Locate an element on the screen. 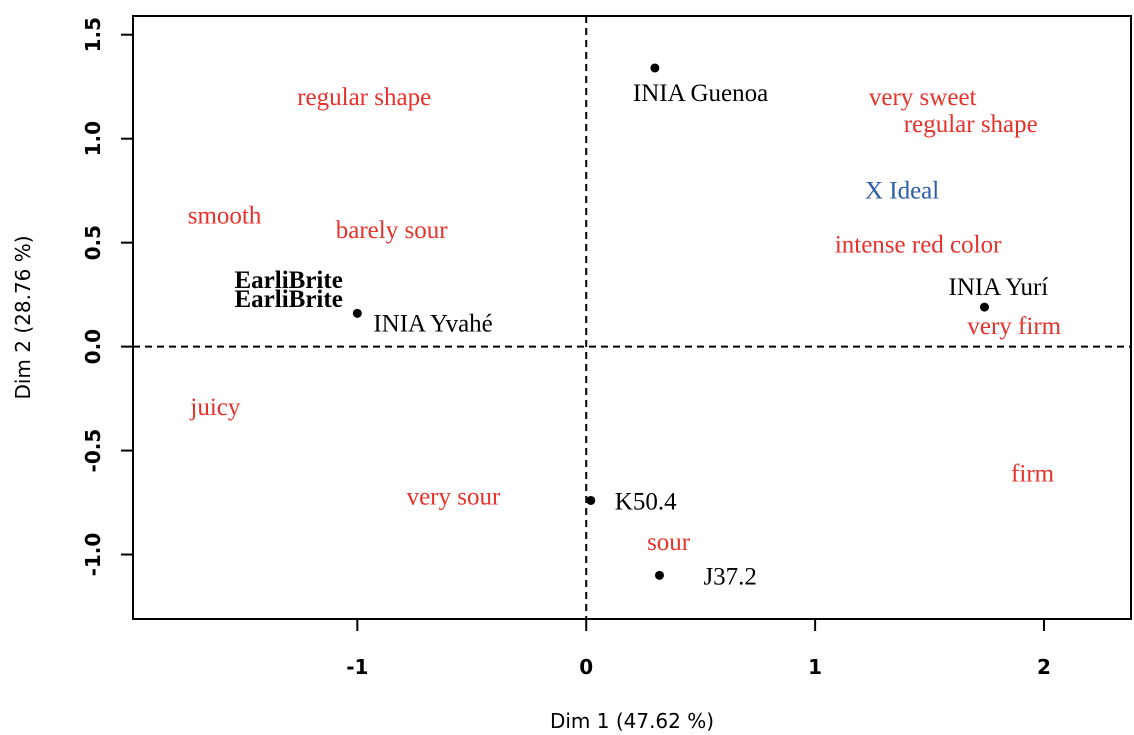 This screenshot has width=1134, height=735. y-axis-title: Dim 2 (28.76 %) is located at coordinates (23, 317).